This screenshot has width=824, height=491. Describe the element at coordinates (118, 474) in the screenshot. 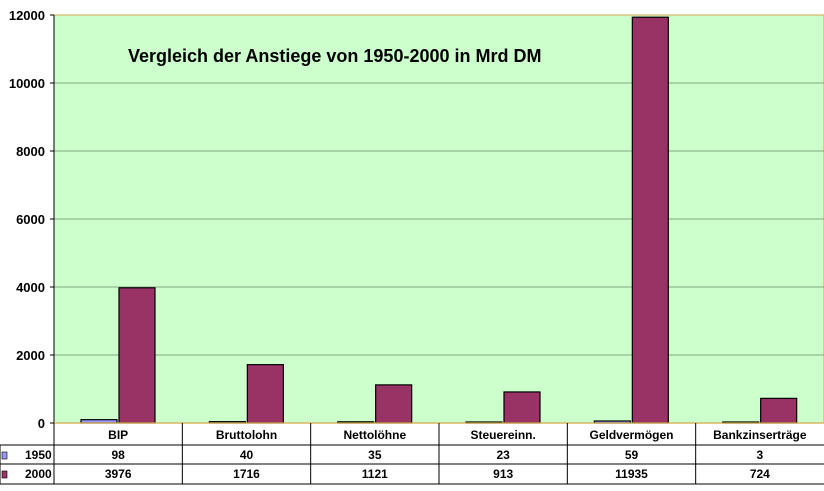

I see `data-label: 3976` at that location.